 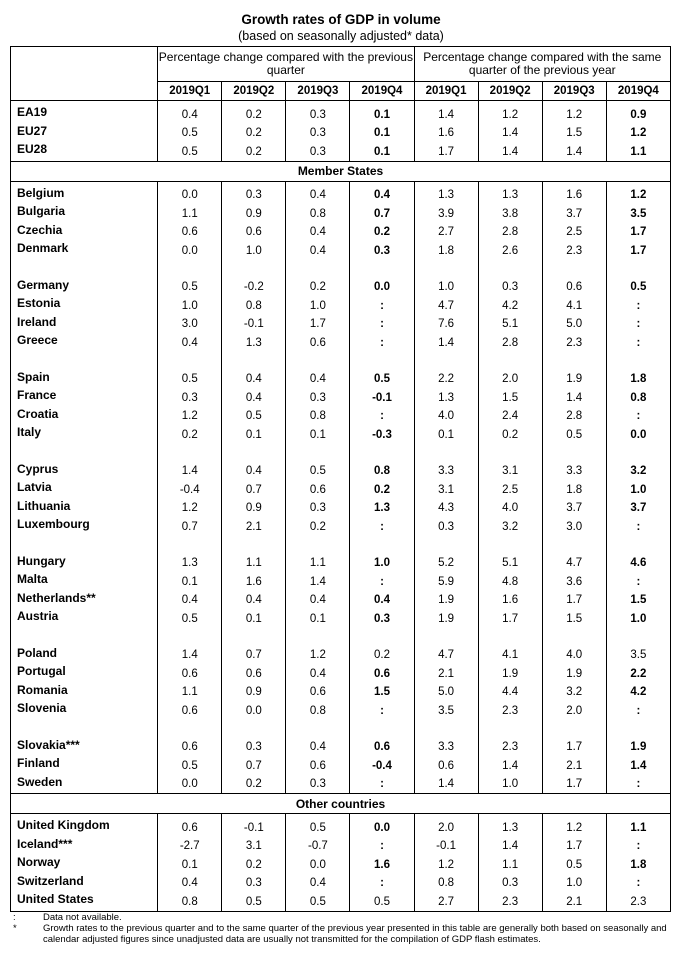 I want to click on value-cell: 2.8, so click(x=510, y=231).